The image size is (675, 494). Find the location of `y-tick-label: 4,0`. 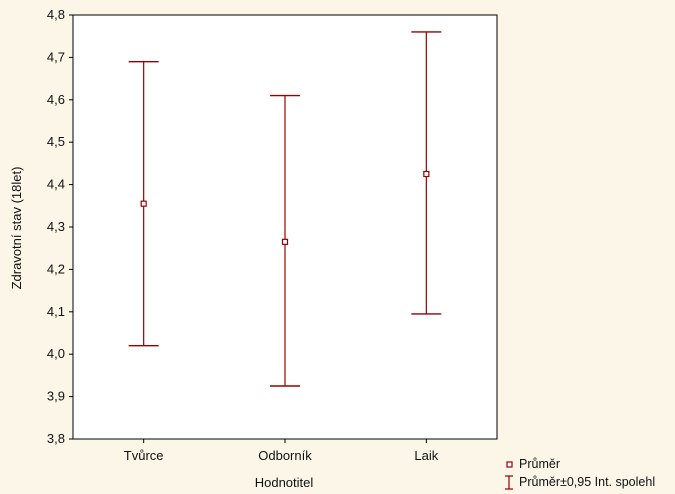

y-tick-label: 4,0 is located at coordinates (56, 353).